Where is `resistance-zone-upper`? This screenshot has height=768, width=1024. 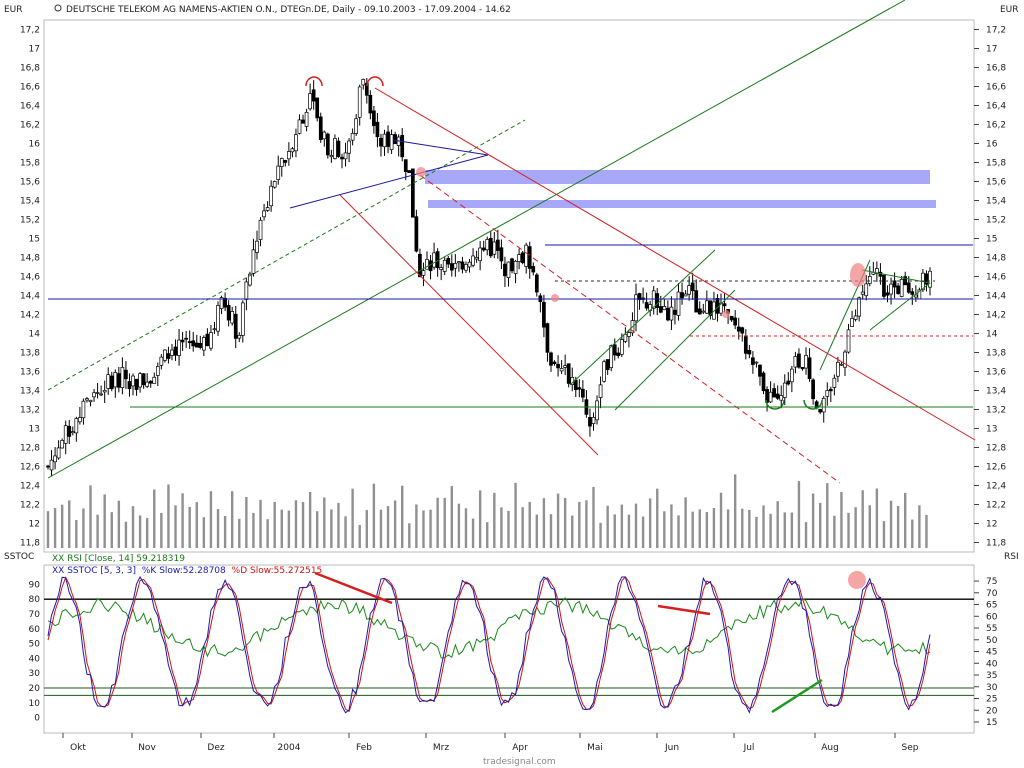 resistance-zone-upper is located at coordinates (677, 177).